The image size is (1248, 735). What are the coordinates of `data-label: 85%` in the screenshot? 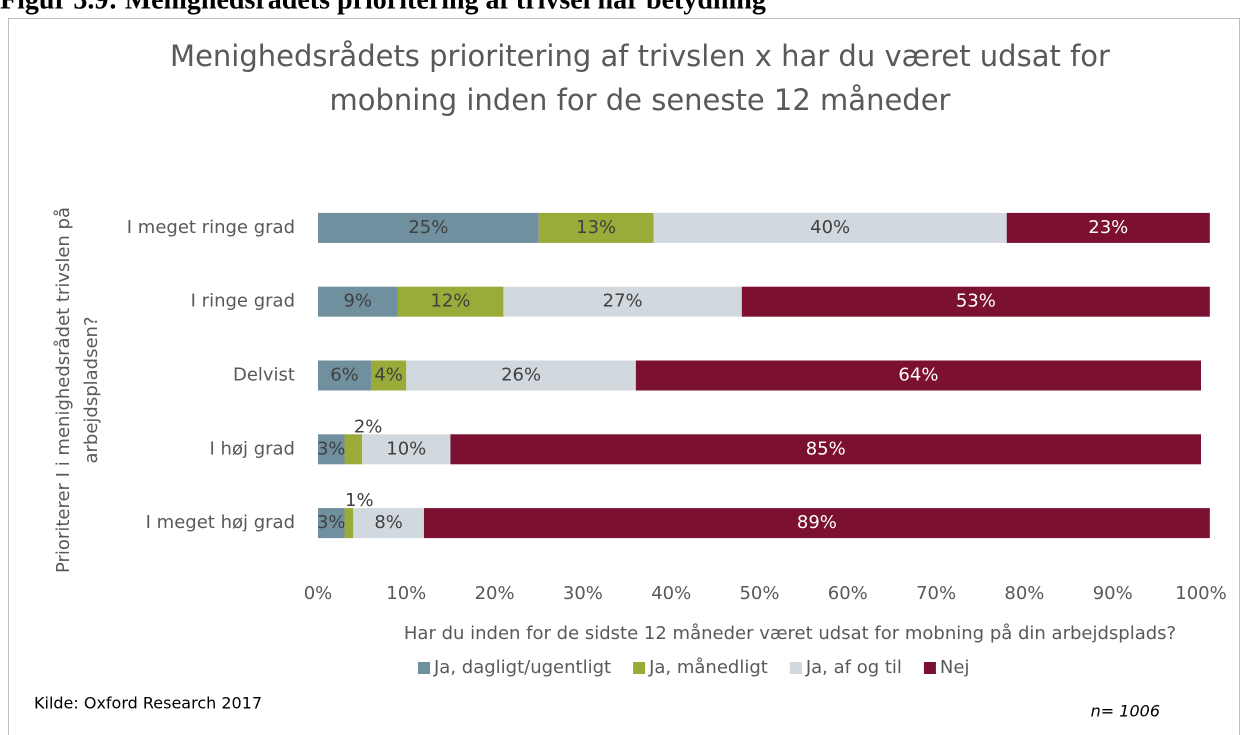 It's located at (826, 448).